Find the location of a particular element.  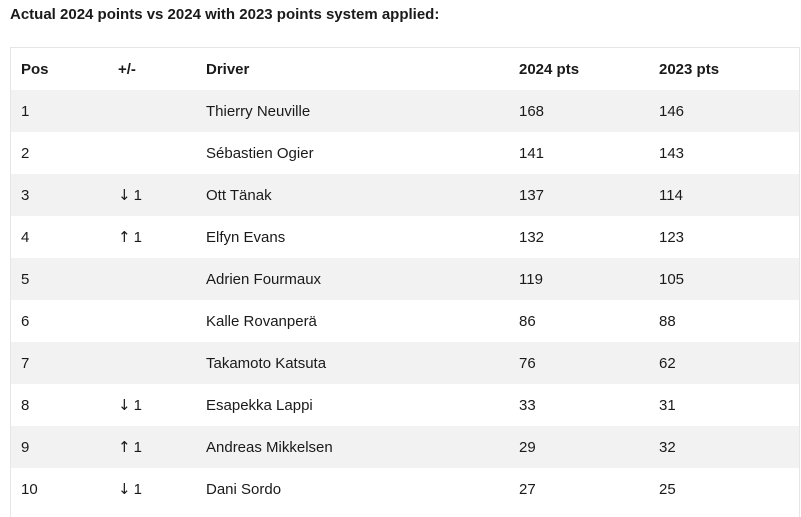

table-header-row: Pos +/- Driver 2024 pts 2023 pts is located at coordinates (405, 69).